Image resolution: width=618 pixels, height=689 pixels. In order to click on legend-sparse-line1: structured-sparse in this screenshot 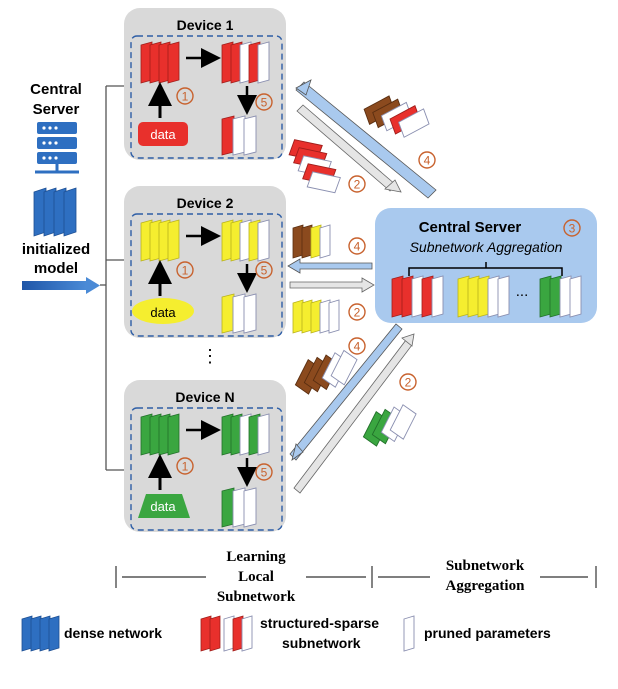, I will do `click(319, 623)`.